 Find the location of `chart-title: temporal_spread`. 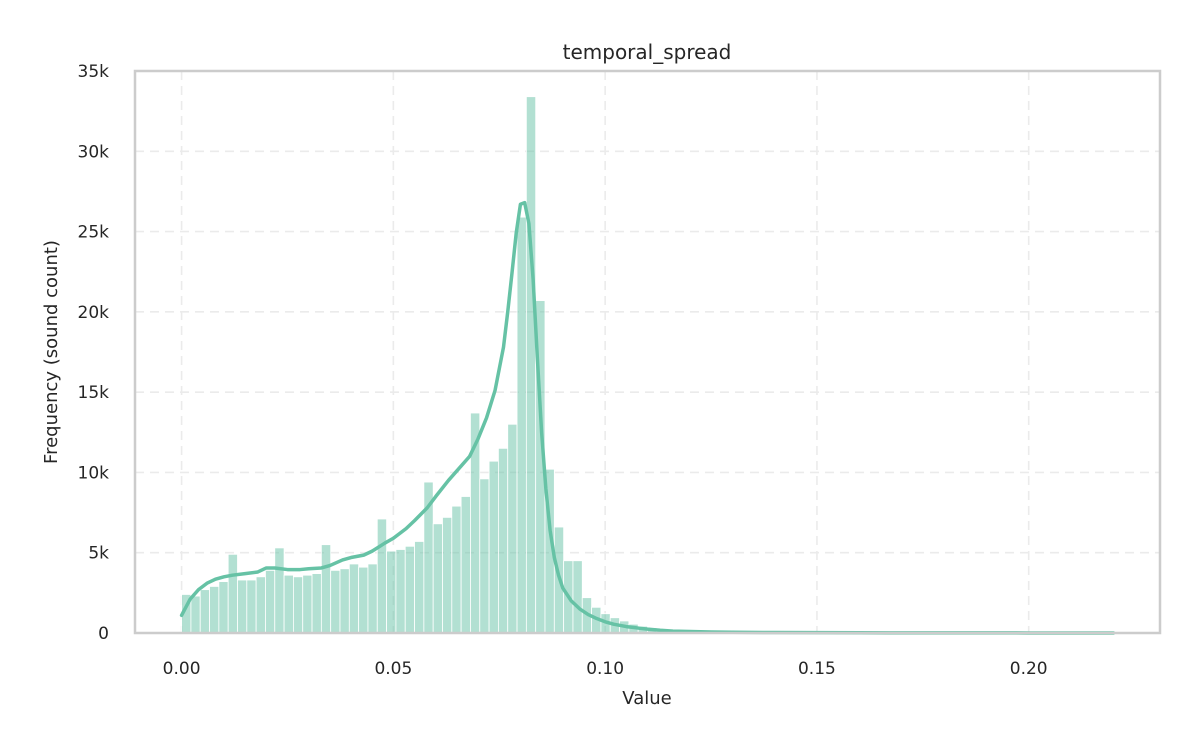

chart-title: temporal_spread is located at coordinates (647, 52).